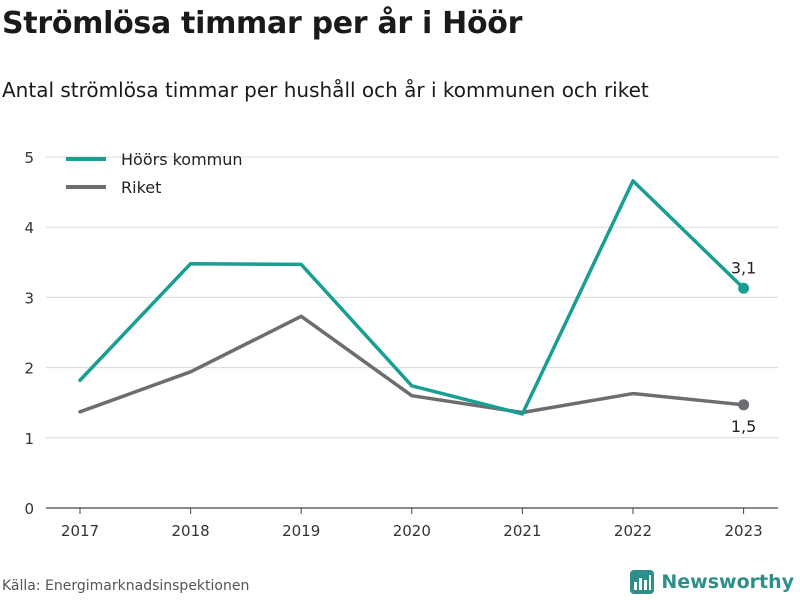  What do you see at coordinates (29, 298) in the screenshot?
I see `y-tick-label: 3` at bounding box center [29, 298].